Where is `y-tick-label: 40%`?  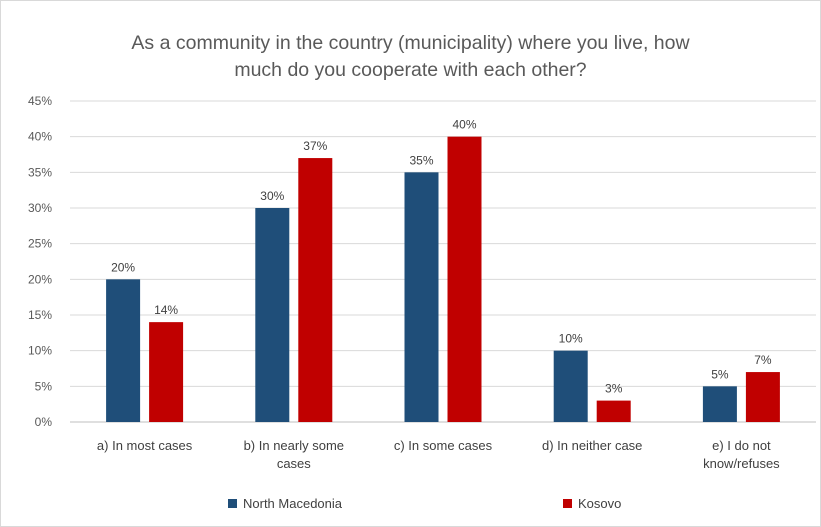
y-tick-label: 40% is located at coordinates (40, 137).